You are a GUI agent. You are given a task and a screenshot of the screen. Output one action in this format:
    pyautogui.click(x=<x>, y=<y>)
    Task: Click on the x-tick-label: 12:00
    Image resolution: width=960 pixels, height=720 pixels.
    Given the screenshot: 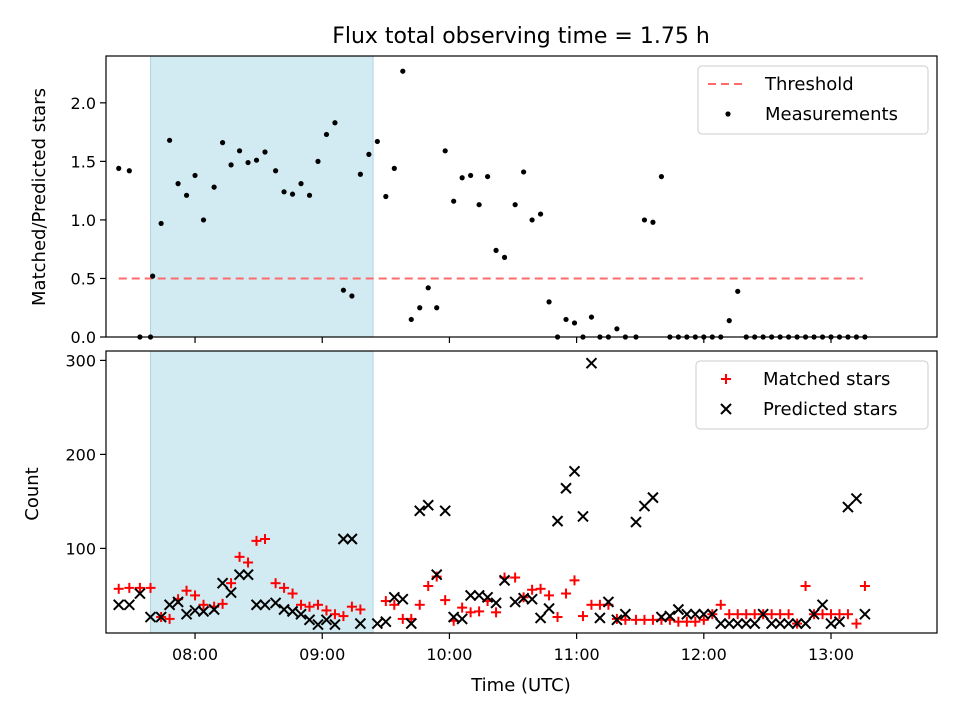 What is the action you would take?
    pyautogui.click(x=704, y=654)
    